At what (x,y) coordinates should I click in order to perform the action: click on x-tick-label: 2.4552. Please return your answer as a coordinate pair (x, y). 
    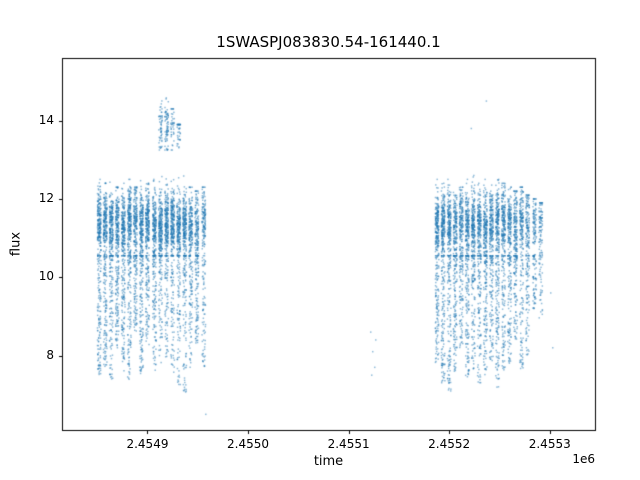
    Looking at the image, I should click on (449, 444).